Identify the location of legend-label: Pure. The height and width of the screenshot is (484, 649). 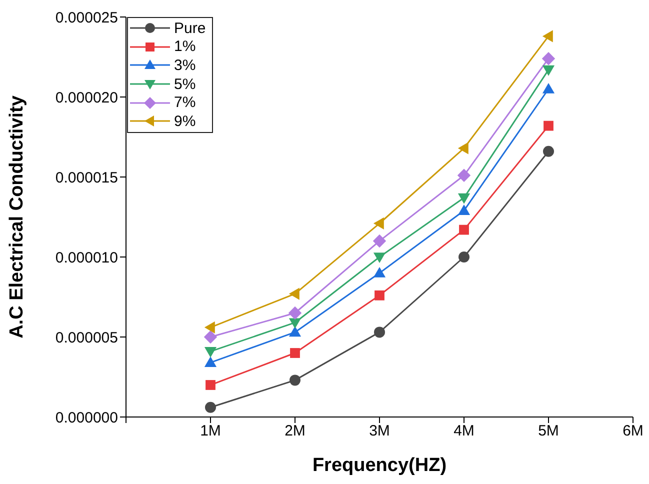
(190, 28).